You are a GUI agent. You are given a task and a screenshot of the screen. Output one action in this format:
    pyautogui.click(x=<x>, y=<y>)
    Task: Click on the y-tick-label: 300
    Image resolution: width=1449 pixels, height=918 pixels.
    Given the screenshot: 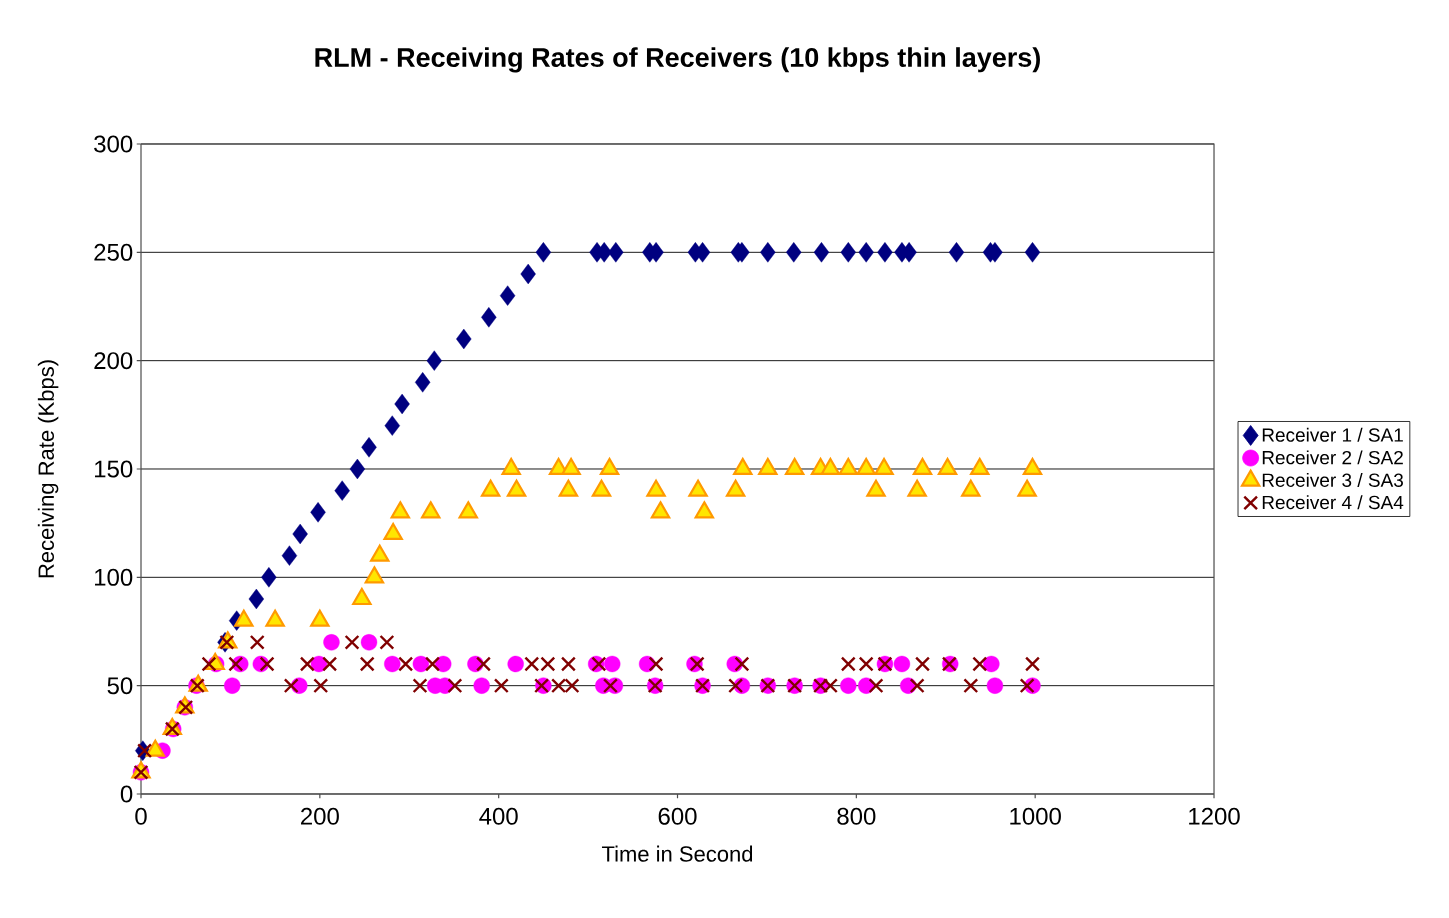 What is the action you would take?
    pyautogui.click(x=113, y=144)
    